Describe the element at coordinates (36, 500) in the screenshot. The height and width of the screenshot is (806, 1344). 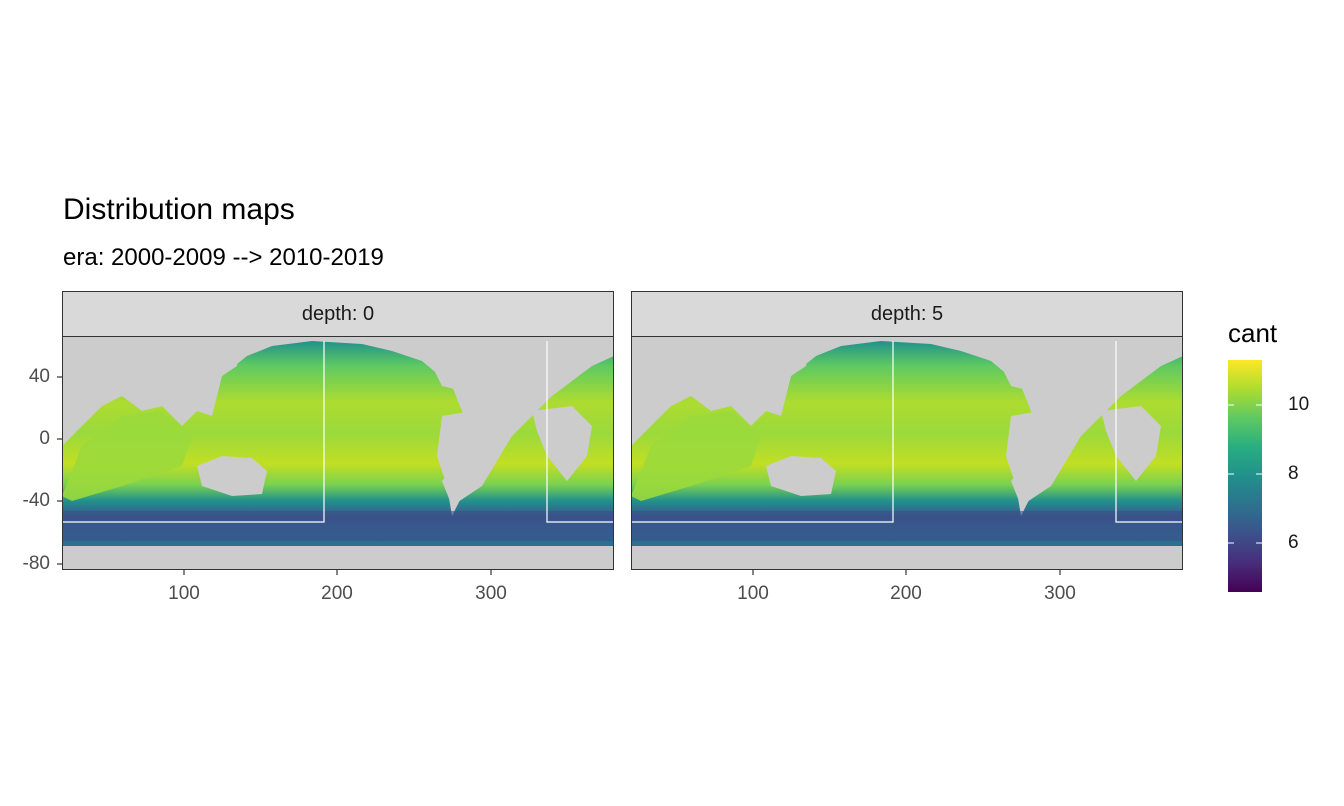
I see `y-tick-label: -40` at that location.